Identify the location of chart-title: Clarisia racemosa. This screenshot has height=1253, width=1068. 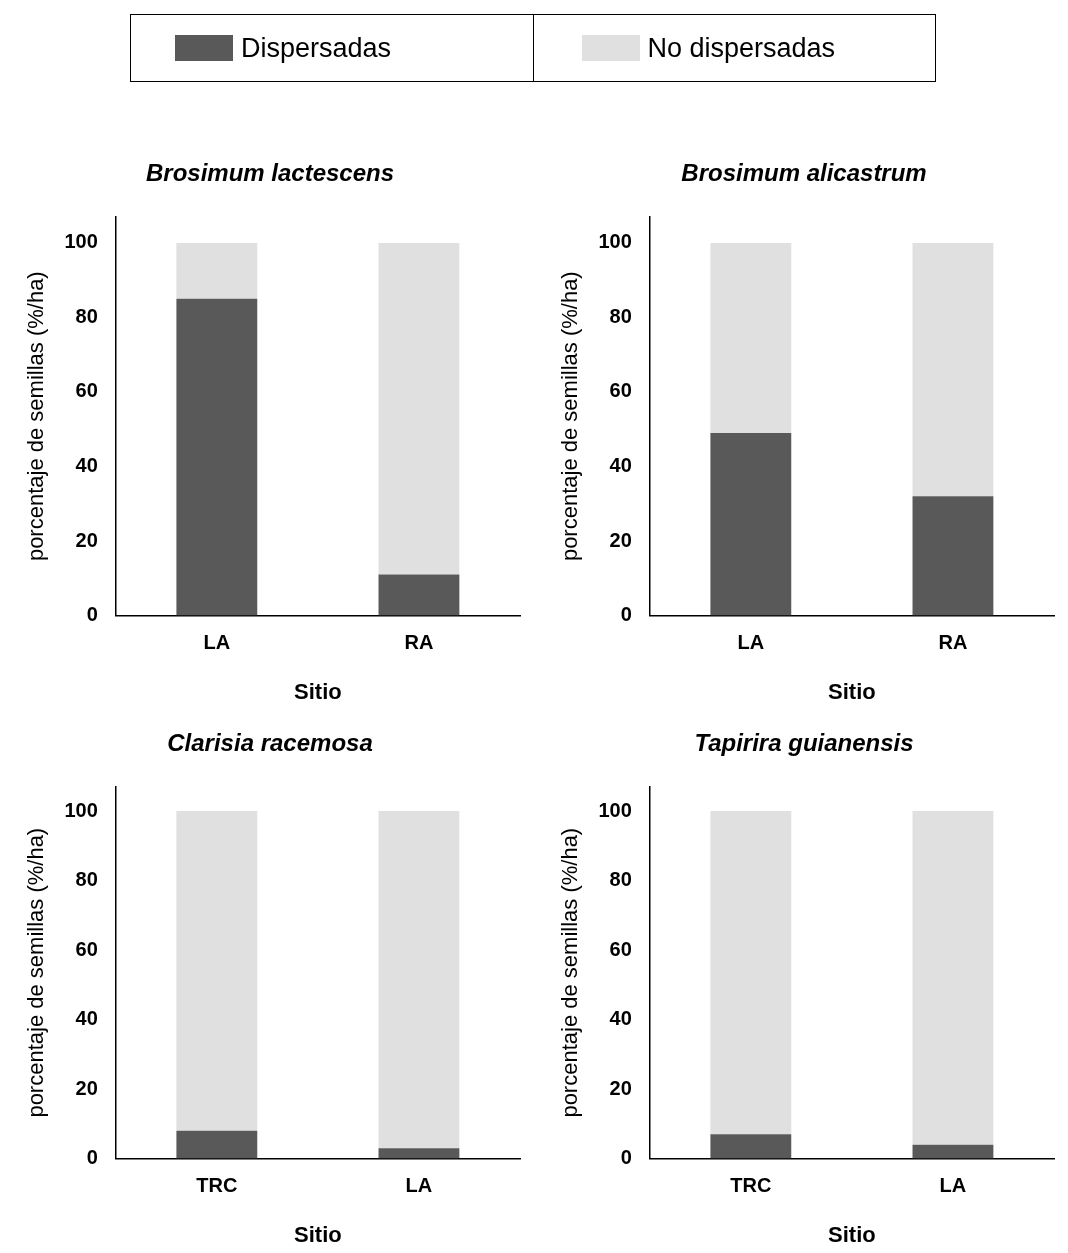
(270, 743).